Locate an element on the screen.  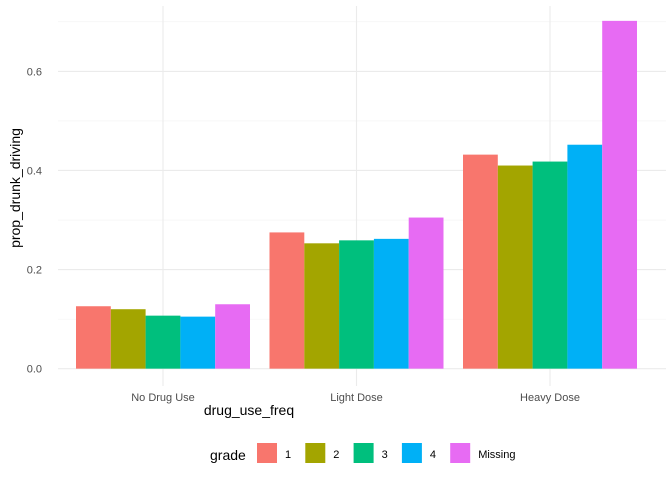
x-axis-ticks: No Drug Use Light Dose Heavy Dose is located at coordinates (355, 398).